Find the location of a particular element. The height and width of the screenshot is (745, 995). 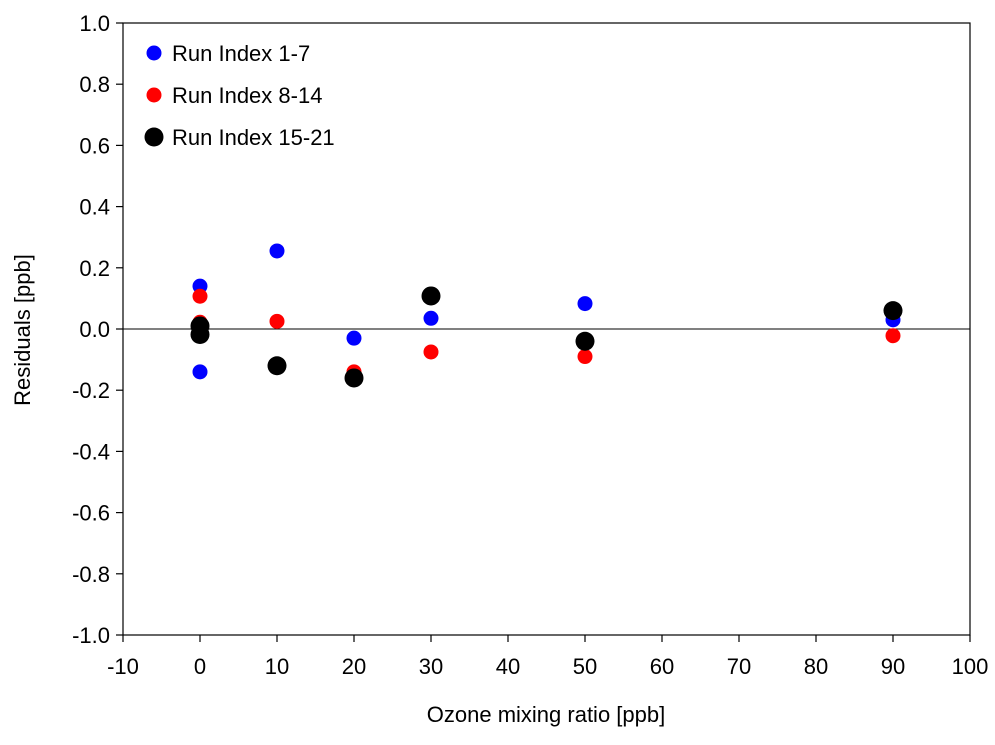

x-tick-label: 20 is located at coordinates (354, 666).